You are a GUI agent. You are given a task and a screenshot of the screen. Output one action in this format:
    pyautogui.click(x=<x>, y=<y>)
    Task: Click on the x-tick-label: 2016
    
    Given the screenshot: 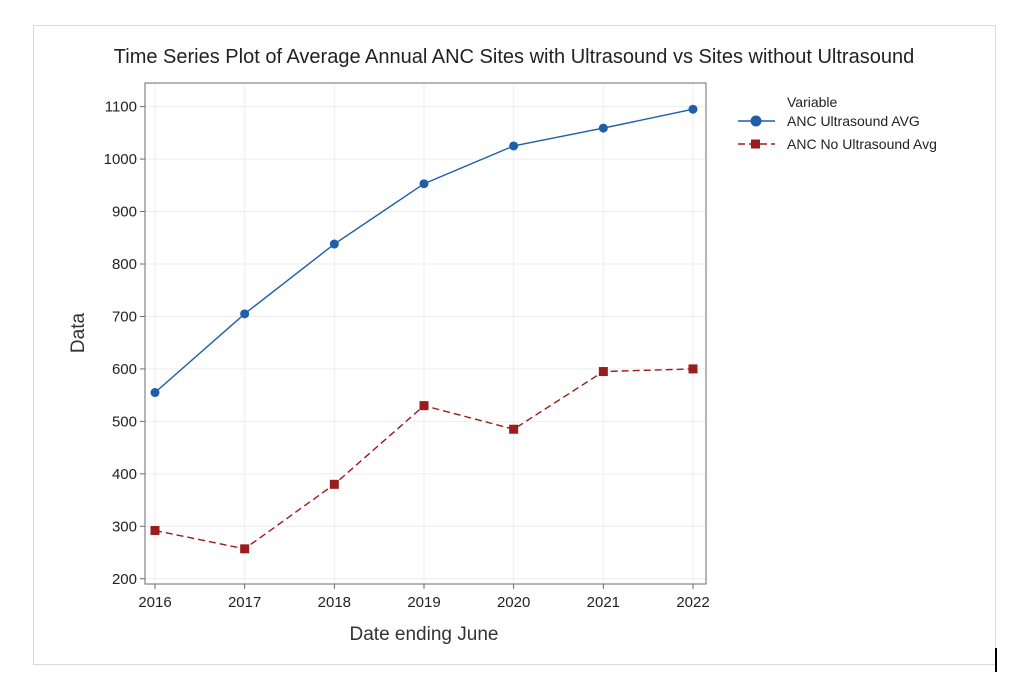 What is the action you would take?
    pyautogui.click(x=154, y=602)
    